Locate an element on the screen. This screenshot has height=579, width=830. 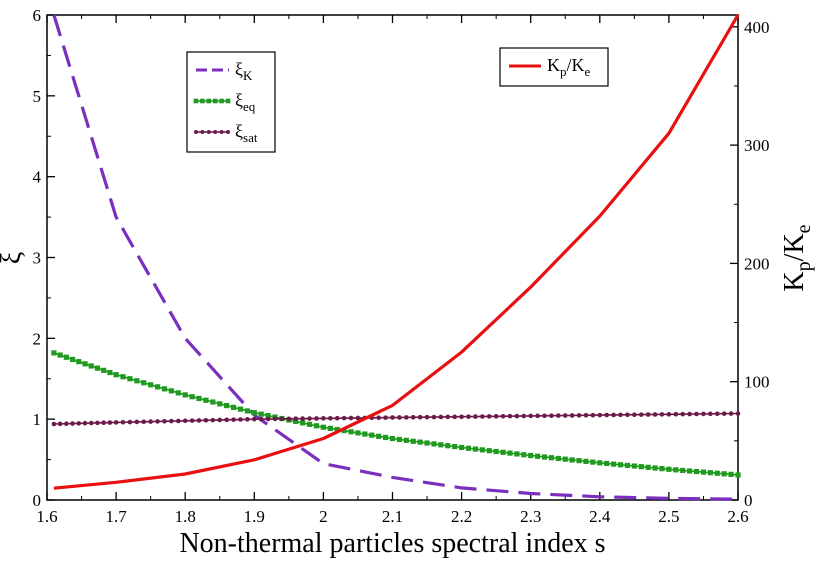
legend-label-subscript: e is located at coordinates (588, 71).